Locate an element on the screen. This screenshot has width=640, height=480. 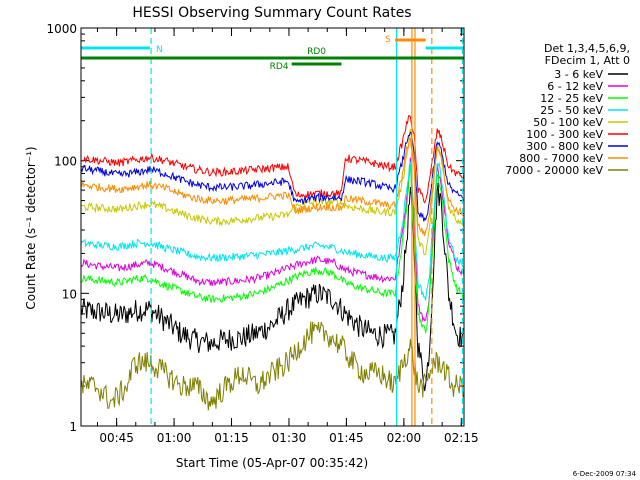
legend-label-5: 100 - 300 keV is located at coordinates (564, 134).